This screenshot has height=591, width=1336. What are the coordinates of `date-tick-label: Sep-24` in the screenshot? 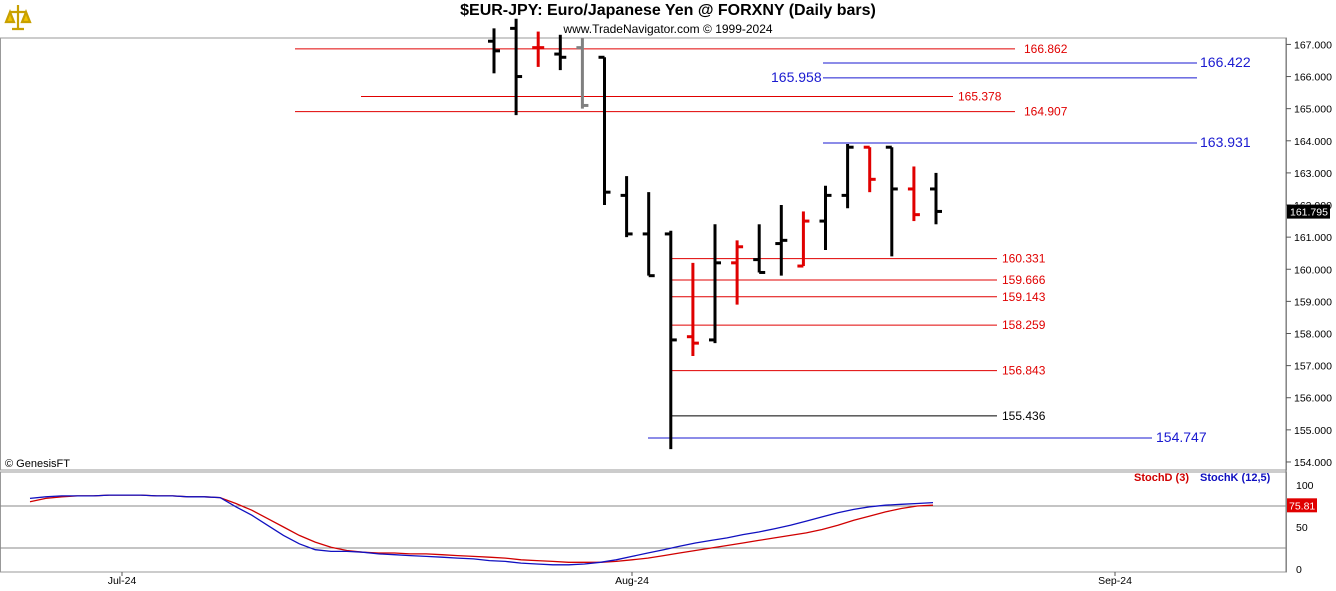 It's located at (1115, 581).